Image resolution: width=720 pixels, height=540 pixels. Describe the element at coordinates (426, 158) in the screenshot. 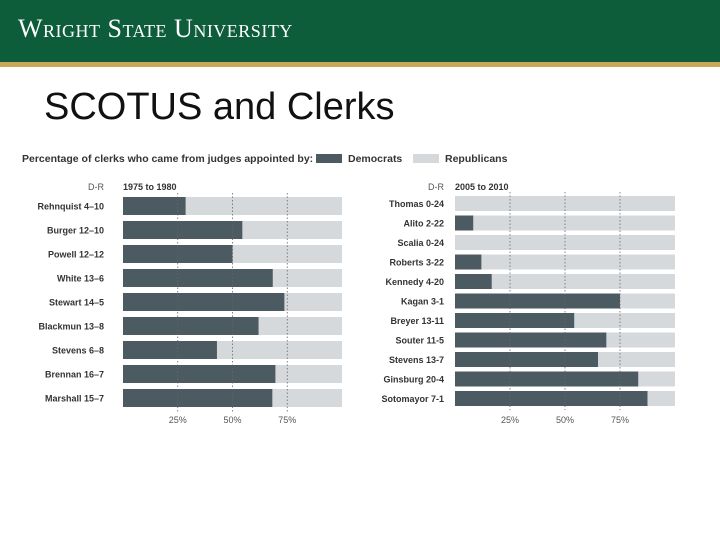

I see `legend-swatch-republicans` at that location.